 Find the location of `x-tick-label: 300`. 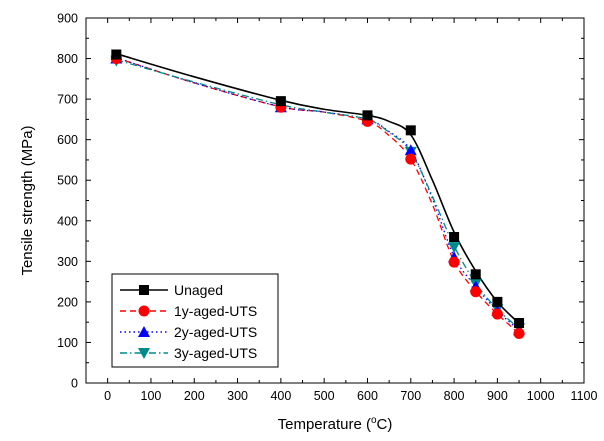

x-tick-label: 300 is located at coordinates (237, 396).